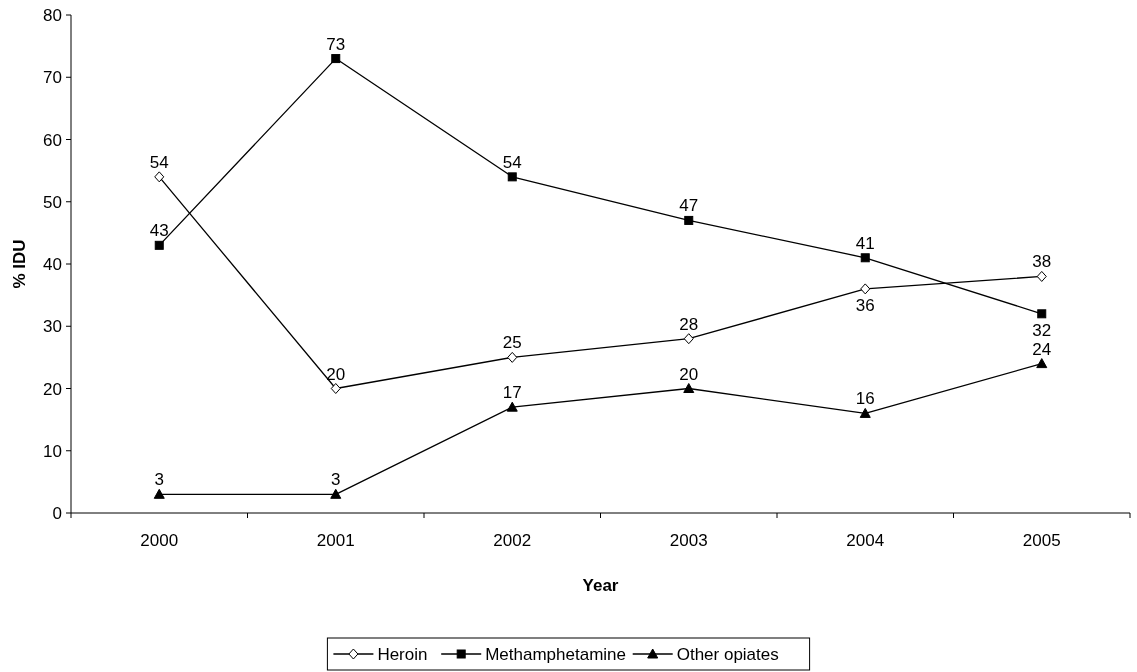 This screenshot has width=1137, height=672. Describe the element at coordinates (727, 654) in the screenshot. I see `legend-label: Other opiates` at that location.